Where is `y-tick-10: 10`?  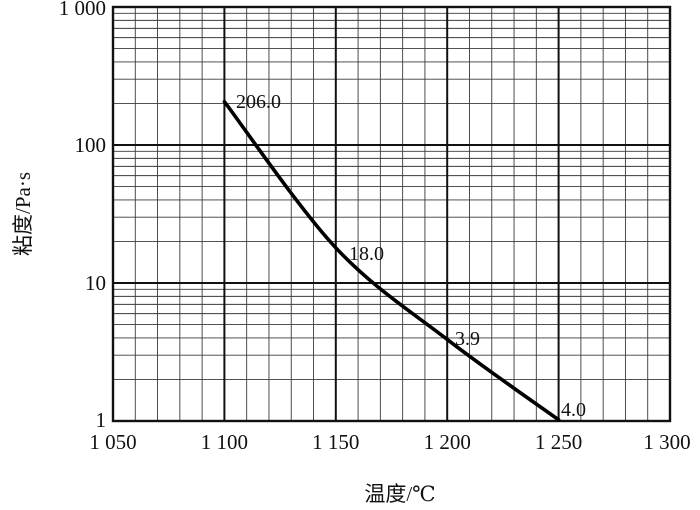
y-tick-10: 10 is located at coordinates (95, 283).